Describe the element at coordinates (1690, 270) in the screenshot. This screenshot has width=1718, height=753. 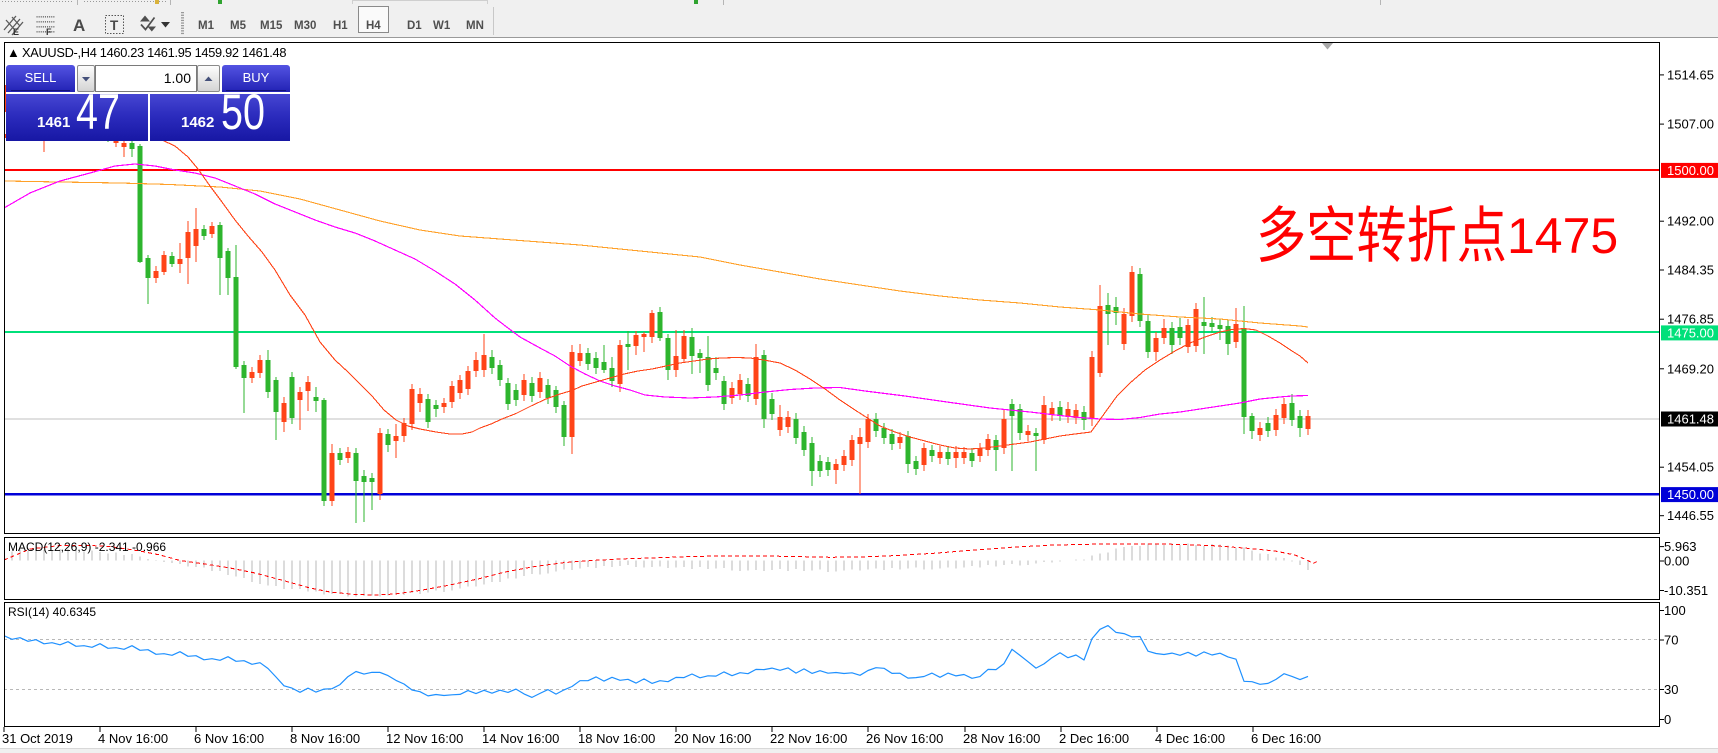
I see `svg-text: 1484.35` at that location.